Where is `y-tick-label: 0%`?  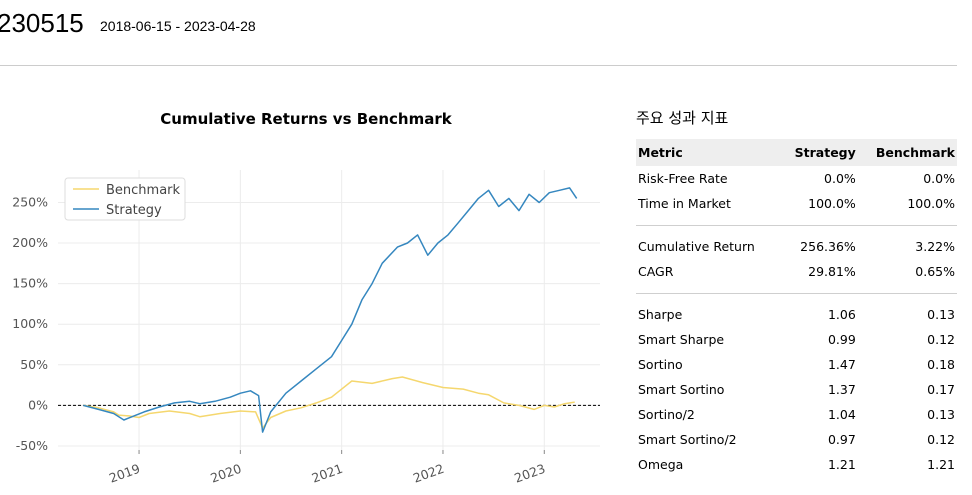 y-tick-label: 0% is located at coordinates (38, 404).